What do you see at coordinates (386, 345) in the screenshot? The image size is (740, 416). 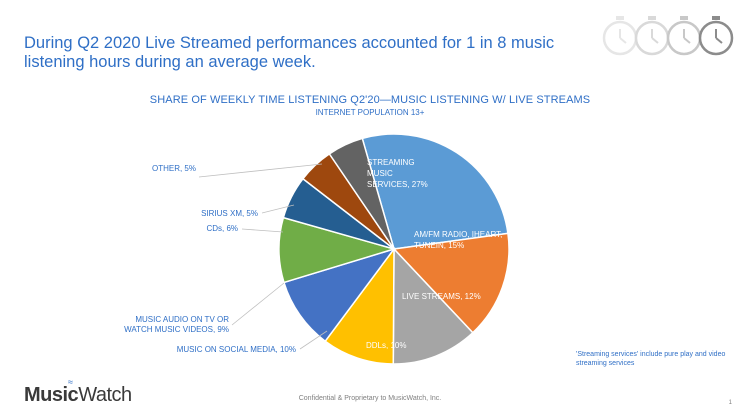 I see `slice-label: DDLs, 10%` at bounding box center [386, 345].